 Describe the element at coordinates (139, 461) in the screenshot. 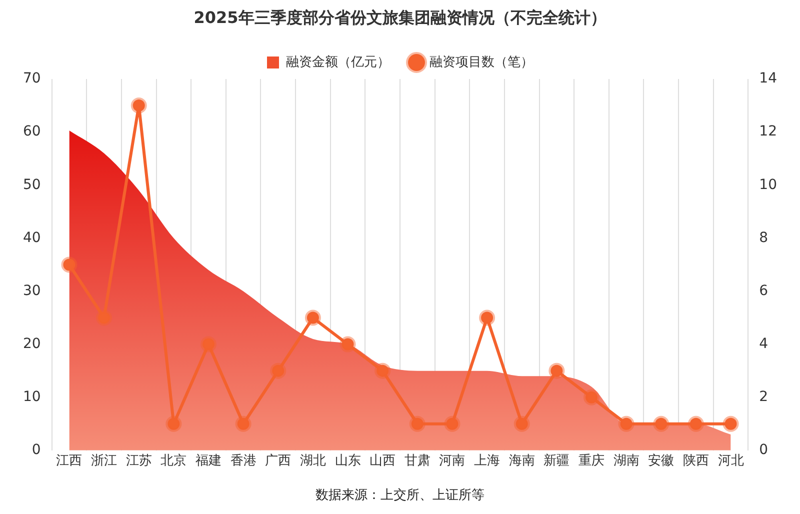

I see `x-tick-label: 江苏` at that location.